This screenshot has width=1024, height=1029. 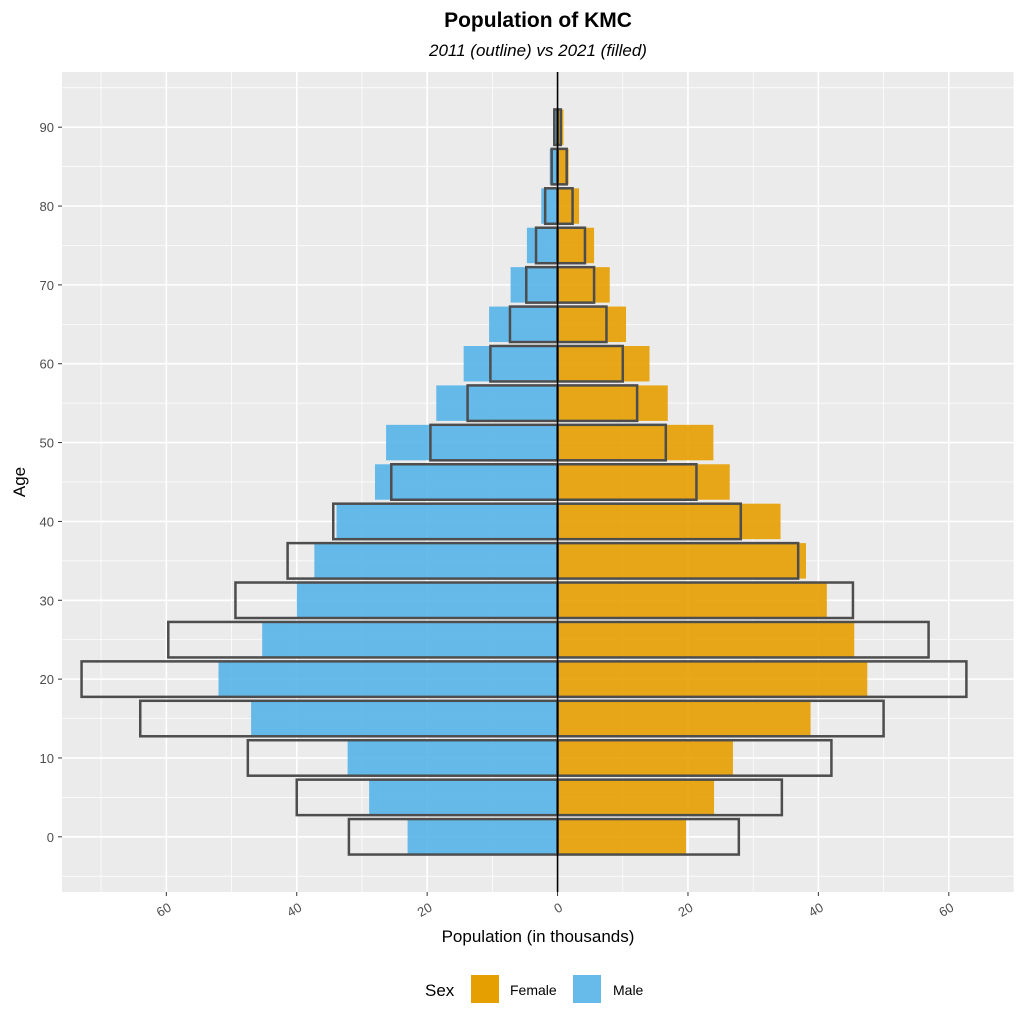 I want to click on x-tick-label: 0, so click(x=558, y=908).